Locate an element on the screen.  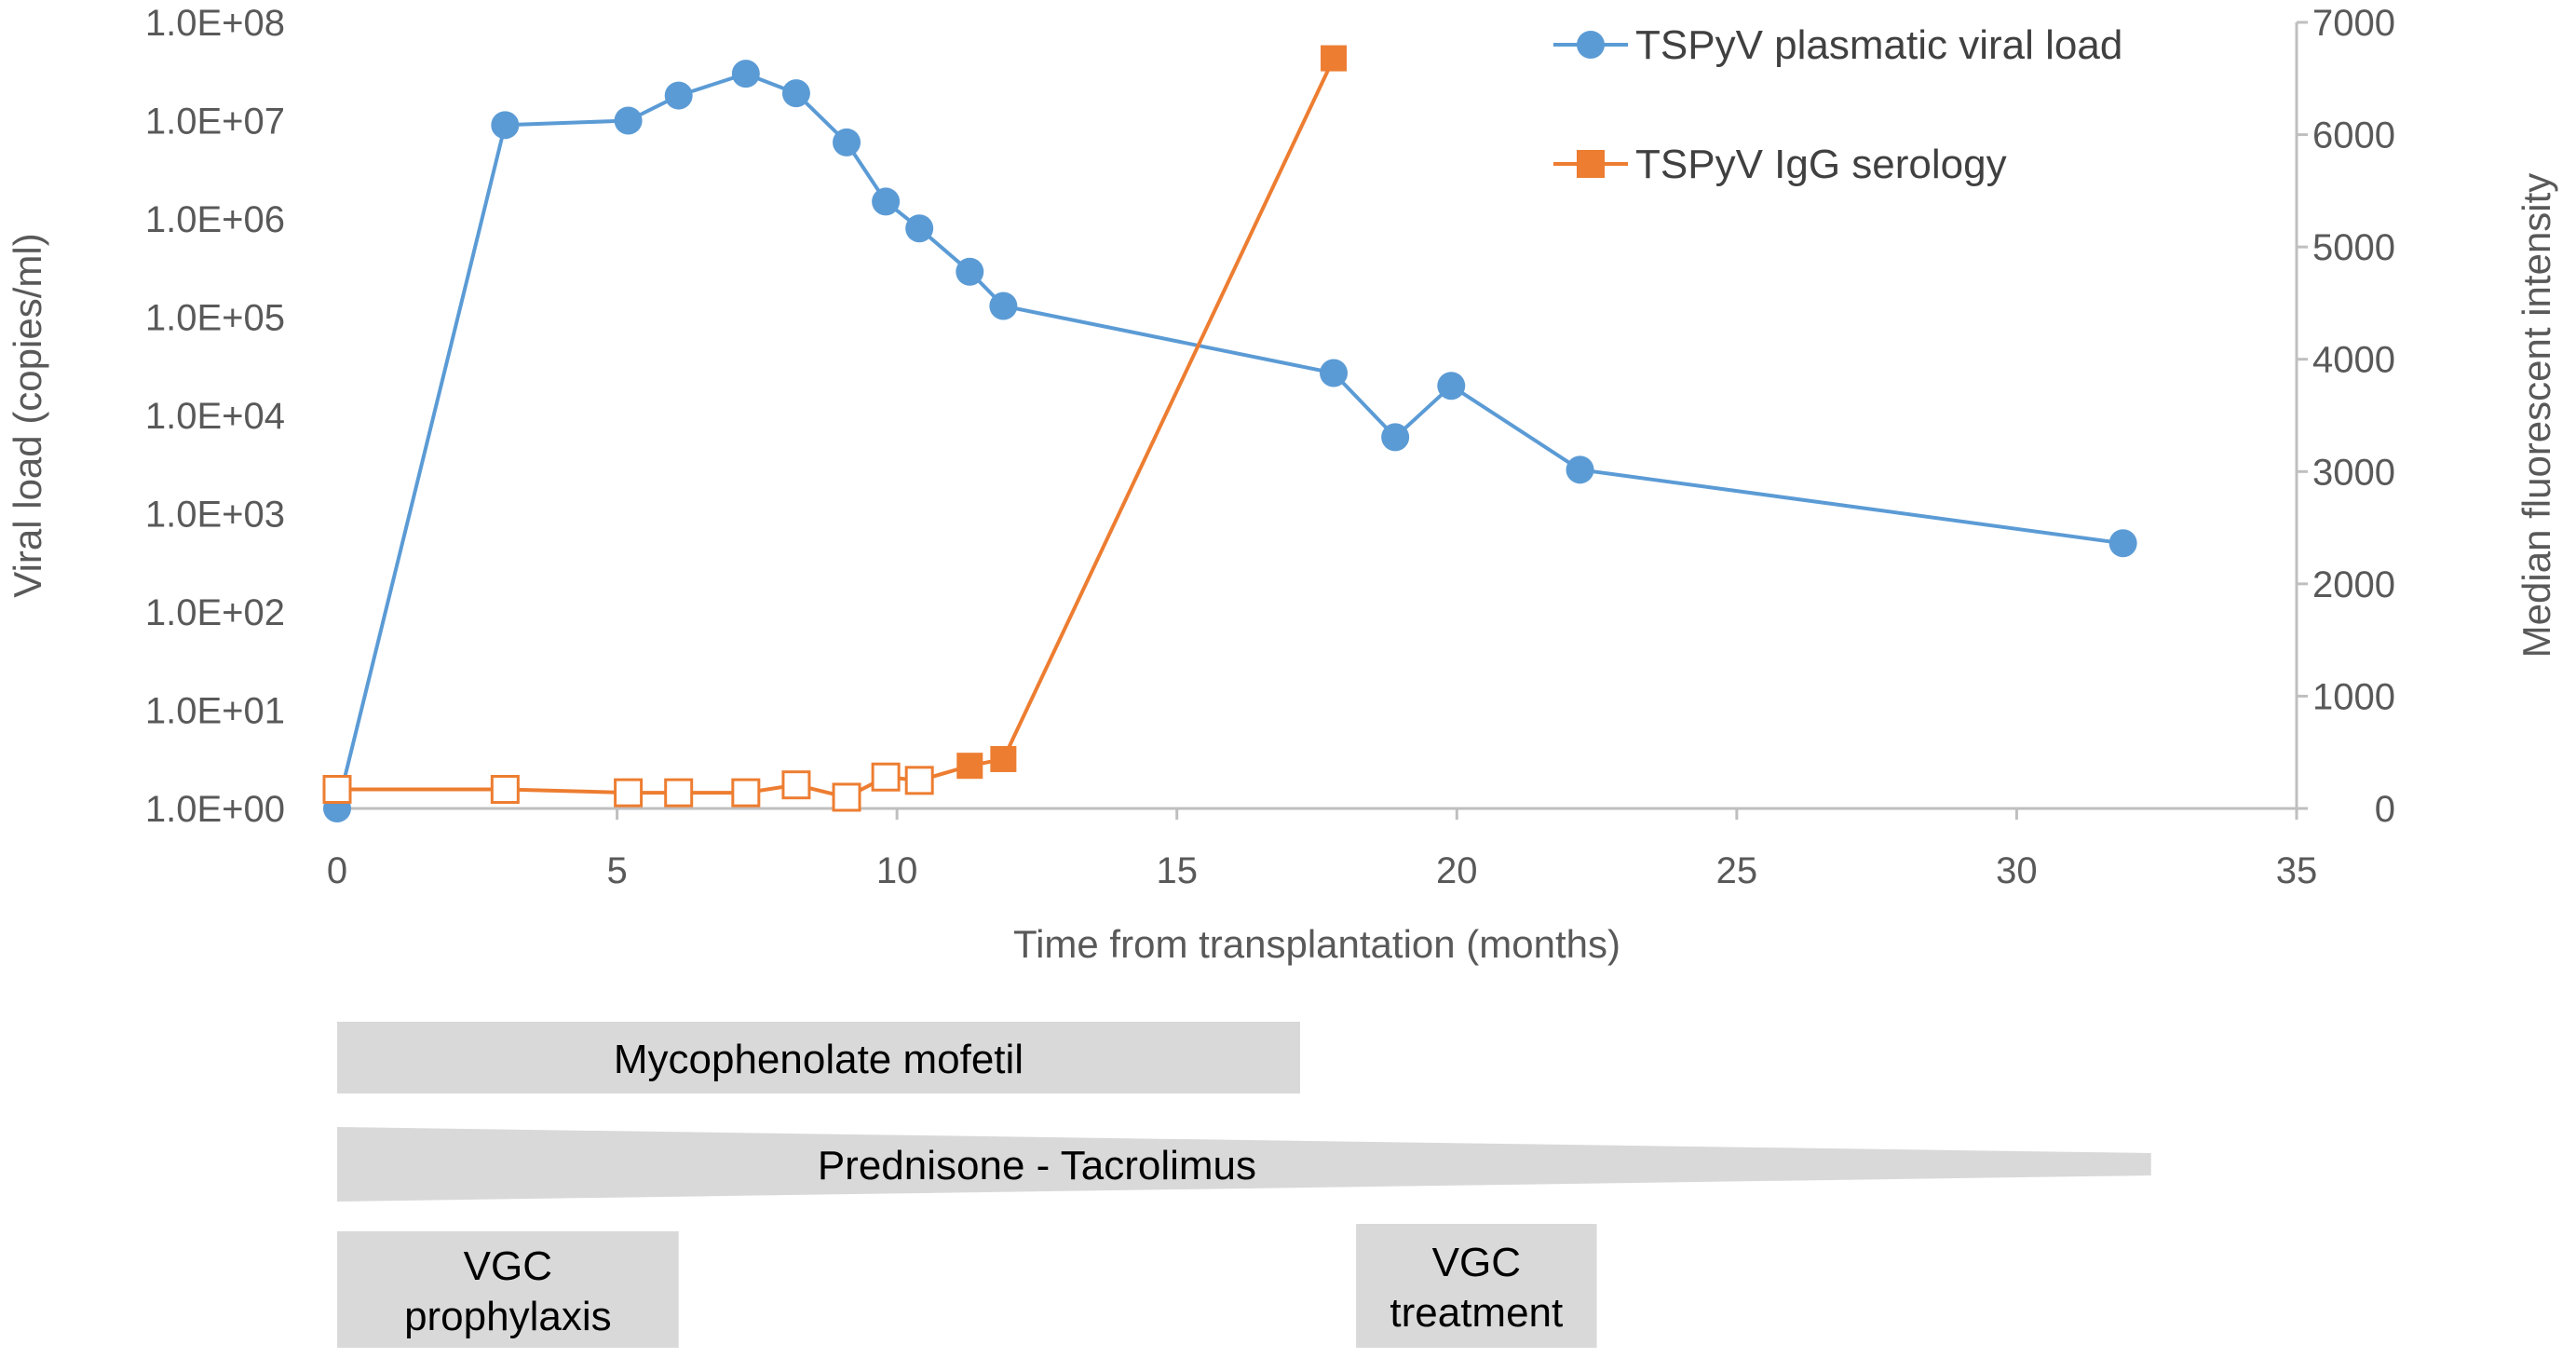
right-tick-label: 6000 is located at coordinates (2353, 135).